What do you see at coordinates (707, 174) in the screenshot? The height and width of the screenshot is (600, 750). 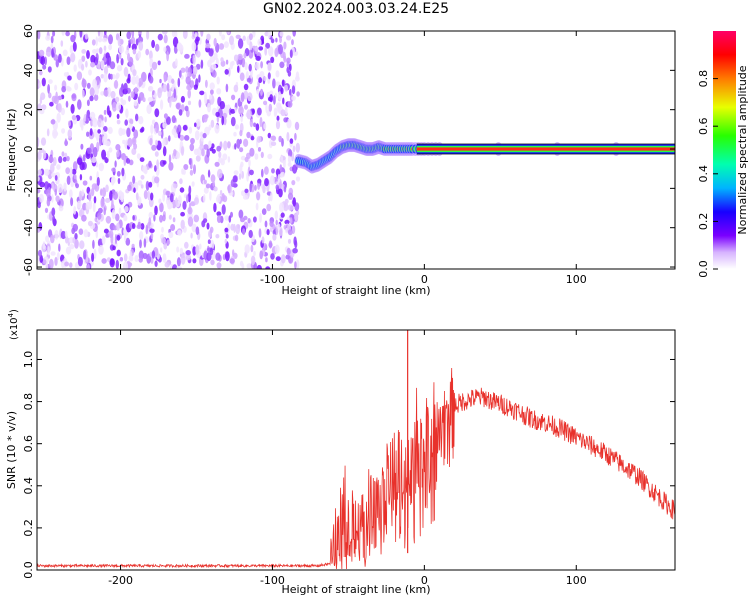 I see `colorbar-ticks: 0.0 0.2 0.4 0.6 0.8` at bounding box center [707, 174].